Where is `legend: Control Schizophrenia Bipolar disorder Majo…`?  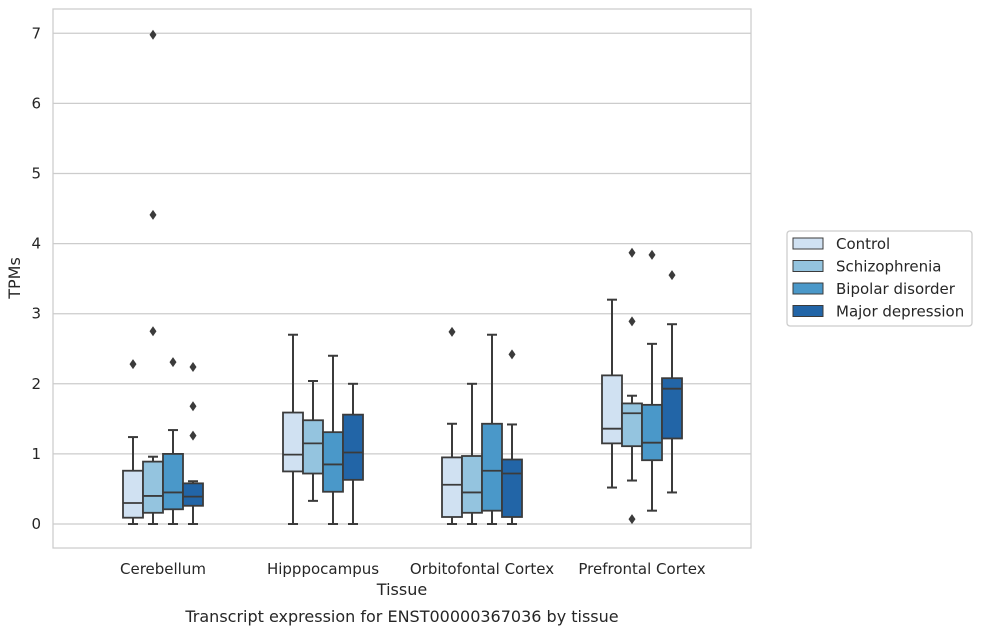 legend: Control Schizophrenia Bipolar disorder Majo… is located at coordinates (879, 278).